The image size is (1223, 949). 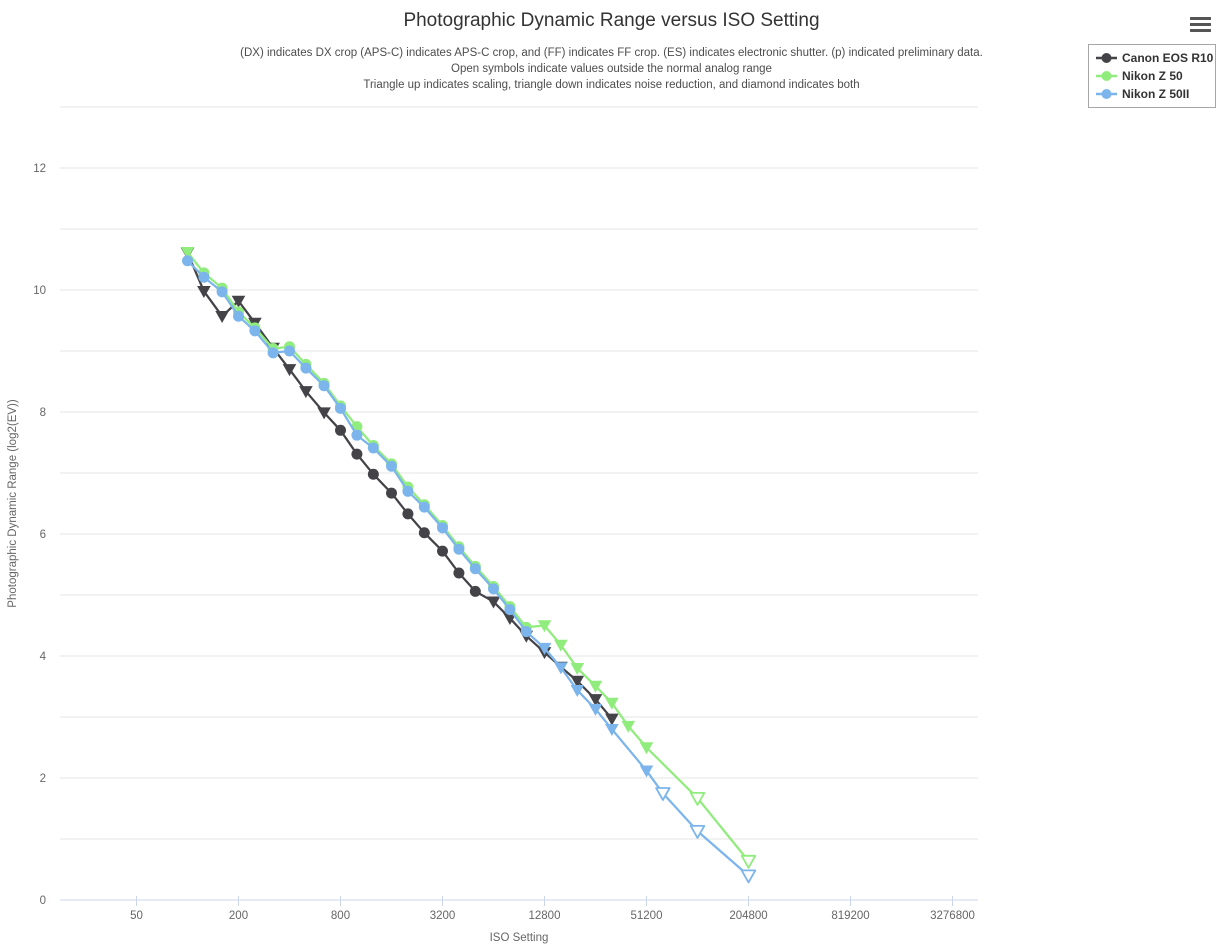 What do you see at coordinates (748, 916) in the screenshot?
I see `x-tick-label-204800: 204800` at bounding box center [748, 916].